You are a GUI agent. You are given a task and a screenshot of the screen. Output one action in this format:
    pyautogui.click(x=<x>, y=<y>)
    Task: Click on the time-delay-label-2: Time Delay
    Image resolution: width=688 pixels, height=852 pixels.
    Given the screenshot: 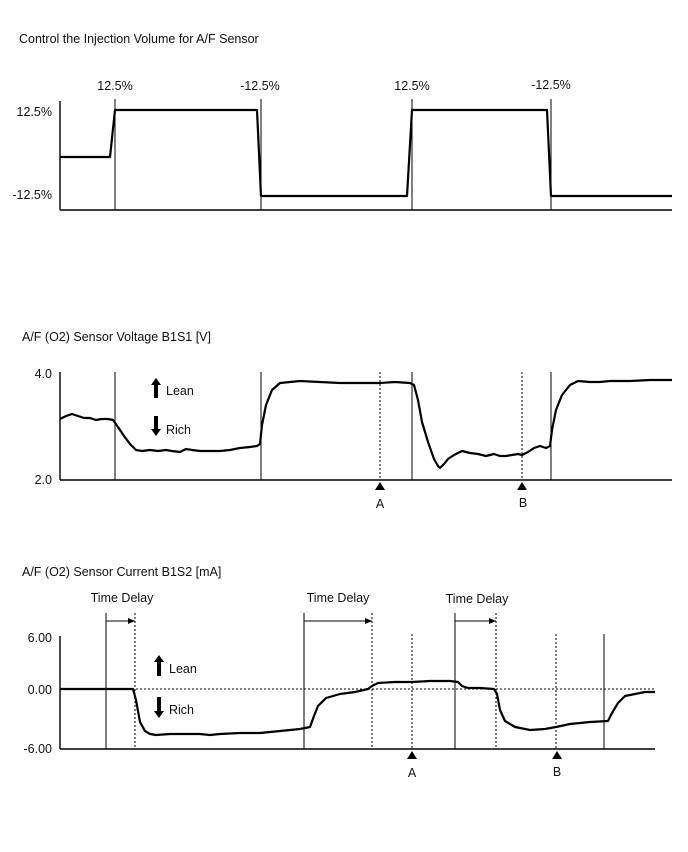 What is the action you would take?
    pyautogui.click(x=338, y=598)
    